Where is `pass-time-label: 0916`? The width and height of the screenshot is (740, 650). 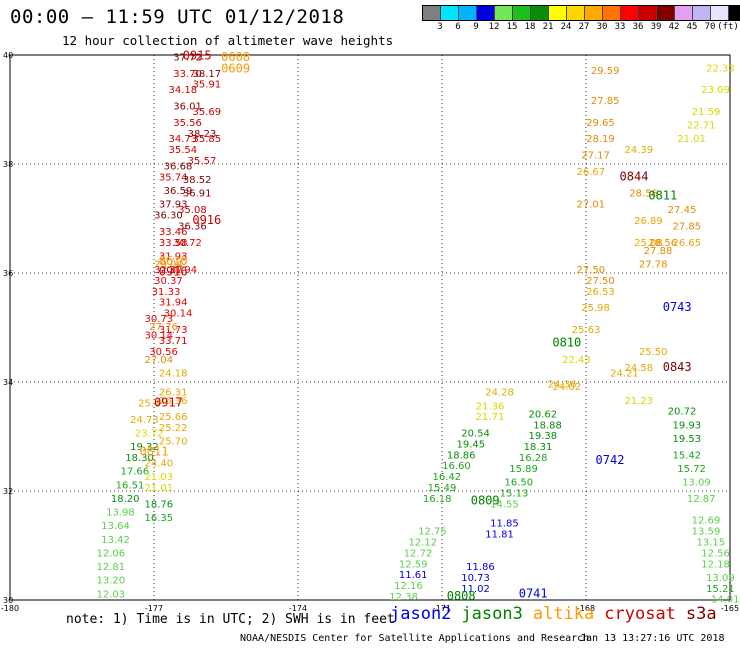 pass-time-label: 0916 is located at coordinates (173, 272).